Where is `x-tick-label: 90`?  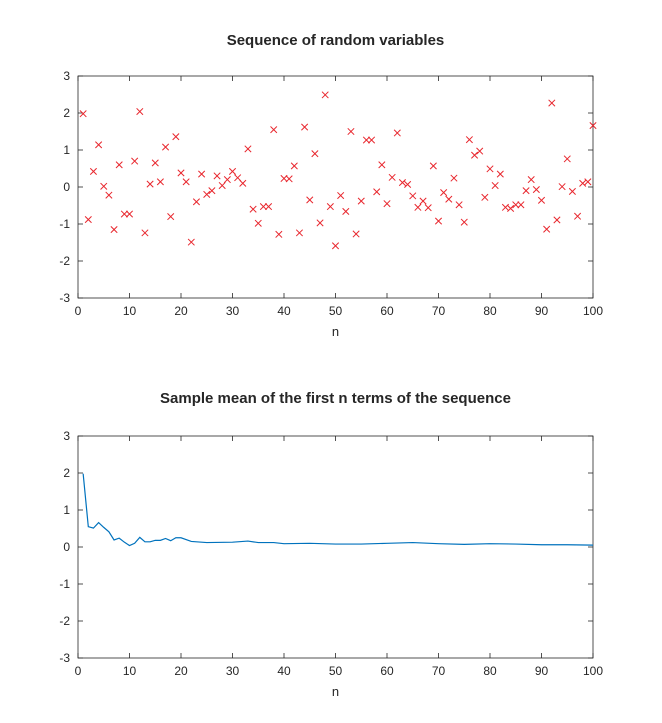
x-tick-label: 90 is located at coordinates (542, 311).